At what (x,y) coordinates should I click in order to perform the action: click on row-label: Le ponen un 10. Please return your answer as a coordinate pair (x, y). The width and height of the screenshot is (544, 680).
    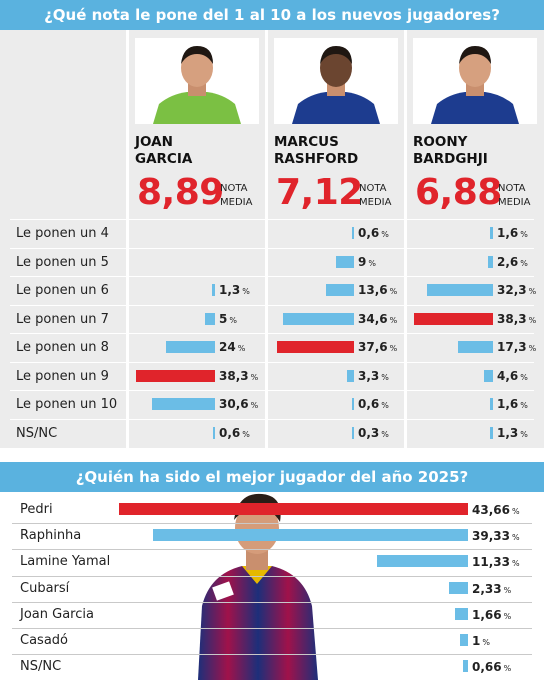
    Looking at the image, I should click on (67, 404).